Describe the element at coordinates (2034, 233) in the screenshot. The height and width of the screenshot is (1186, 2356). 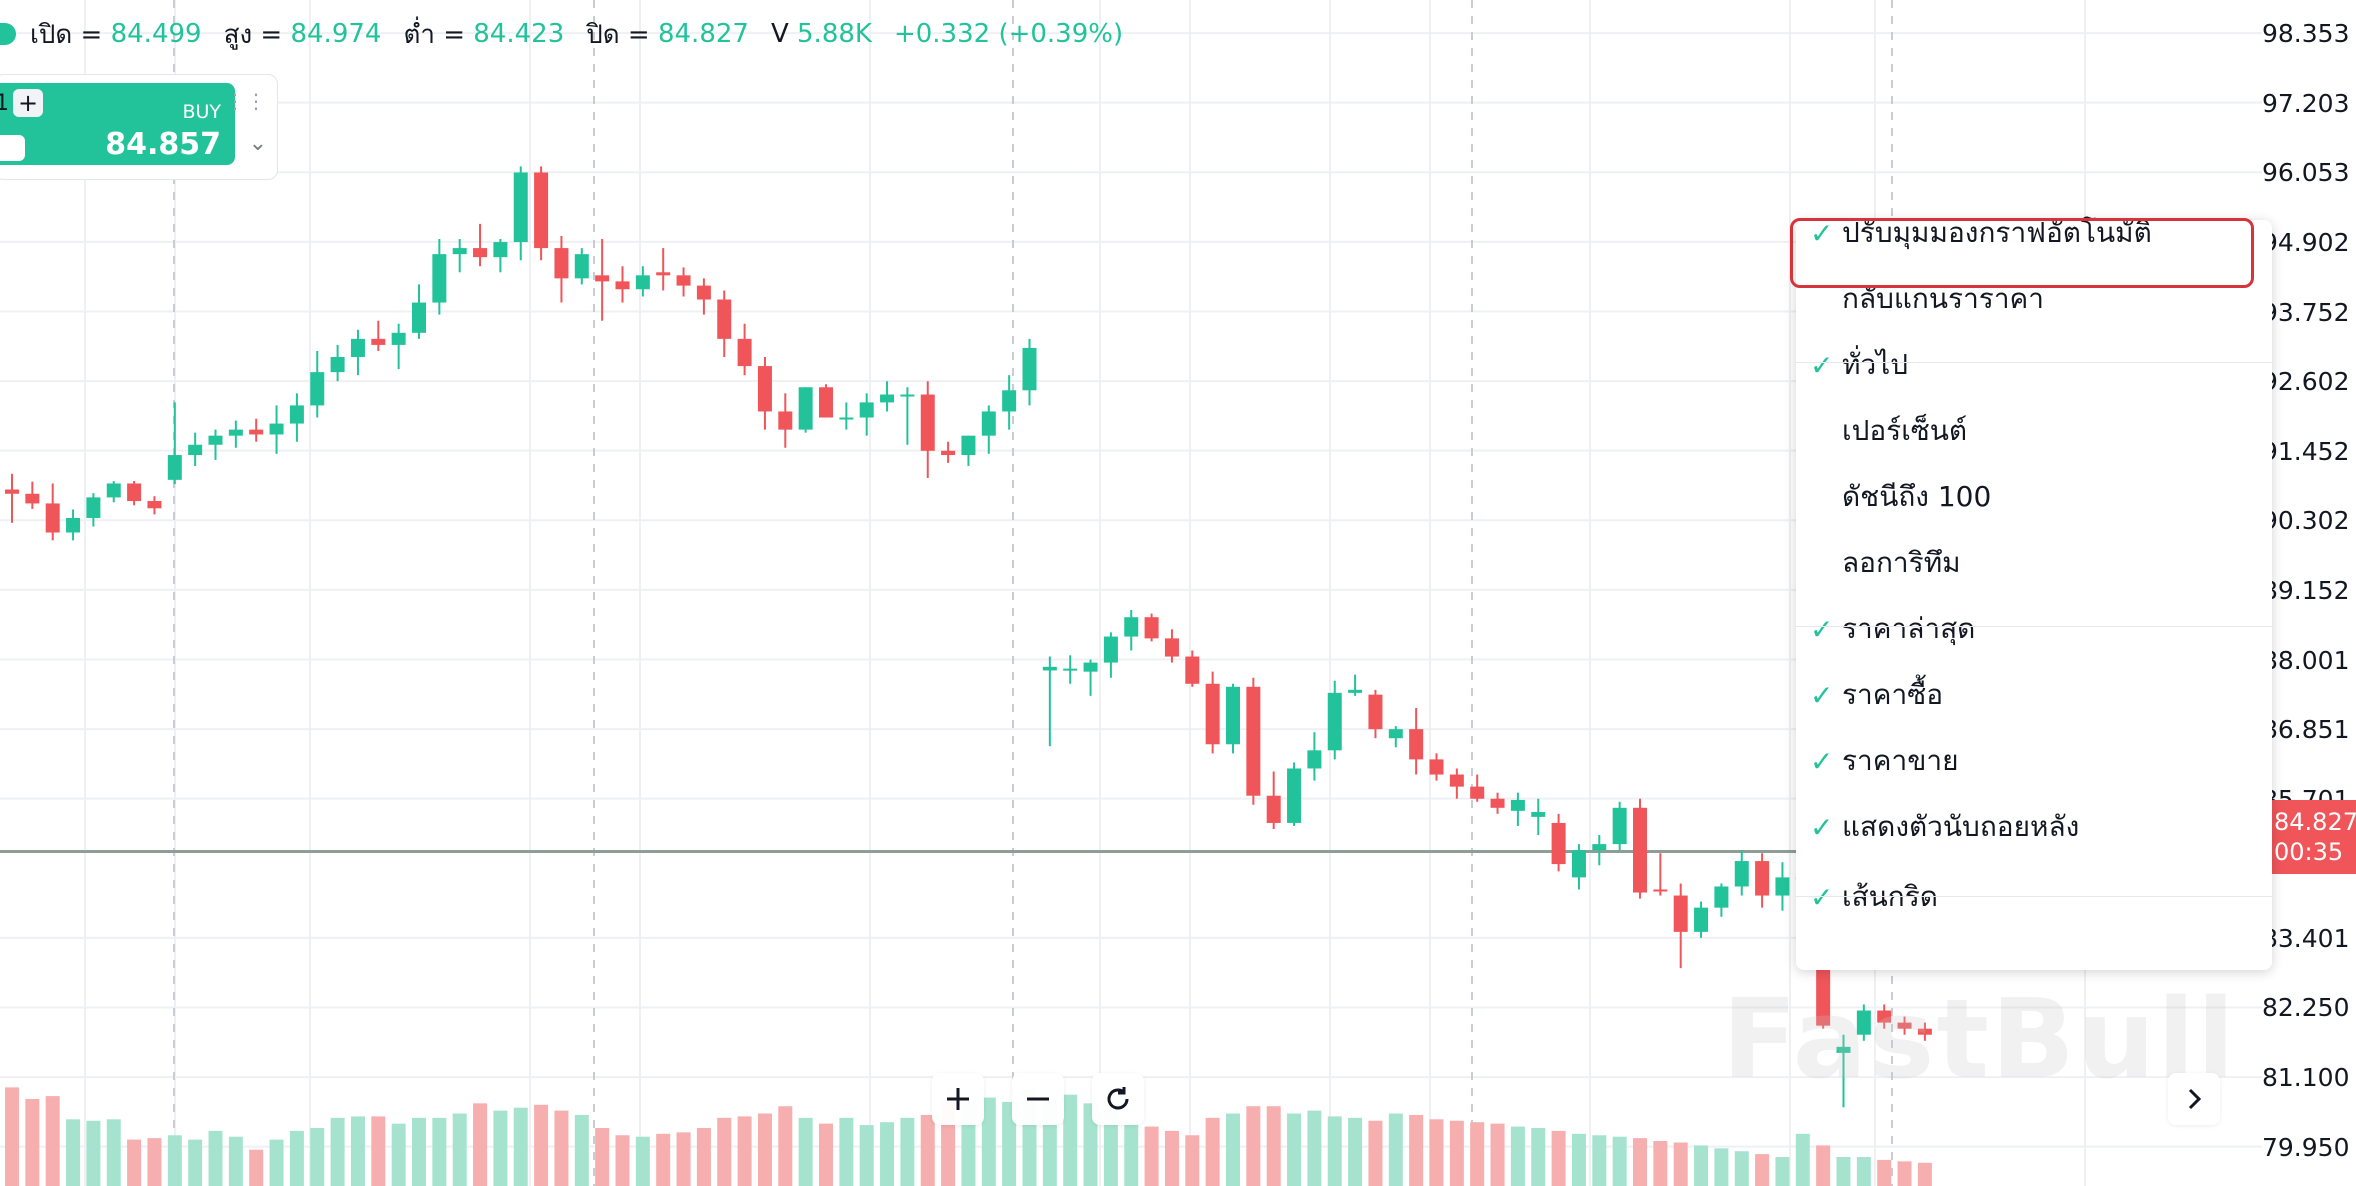
I see `menu-item-0: ✓ ปรับมุมมองกราฟอัตโนมัติ` at that location.